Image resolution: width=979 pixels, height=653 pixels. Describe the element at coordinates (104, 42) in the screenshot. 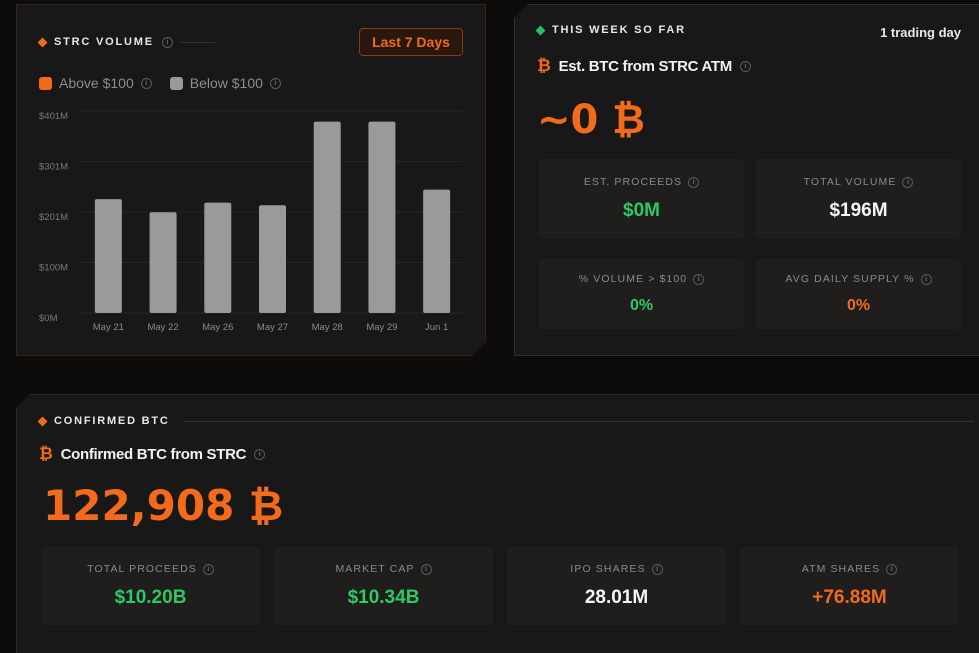

I see `volume-section-label: STRC VOLUME` at that location.